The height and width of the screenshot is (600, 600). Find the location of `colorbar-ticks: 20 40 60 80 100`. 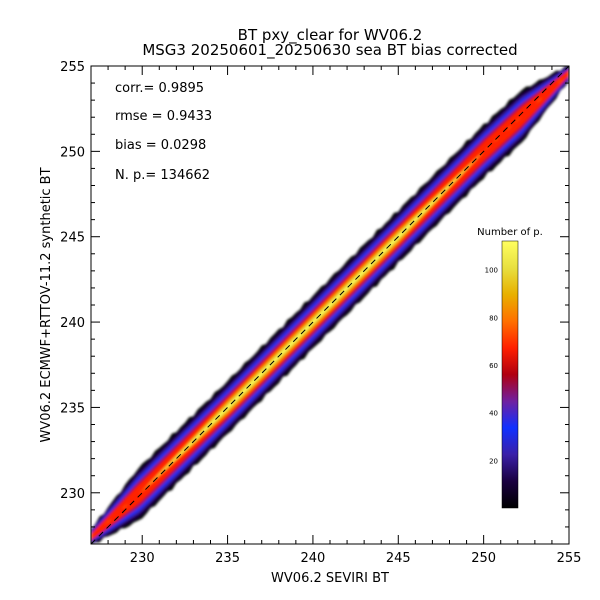

colorbar-ticks: 20 40 60 80 100 is located at coordinates (491, 366).